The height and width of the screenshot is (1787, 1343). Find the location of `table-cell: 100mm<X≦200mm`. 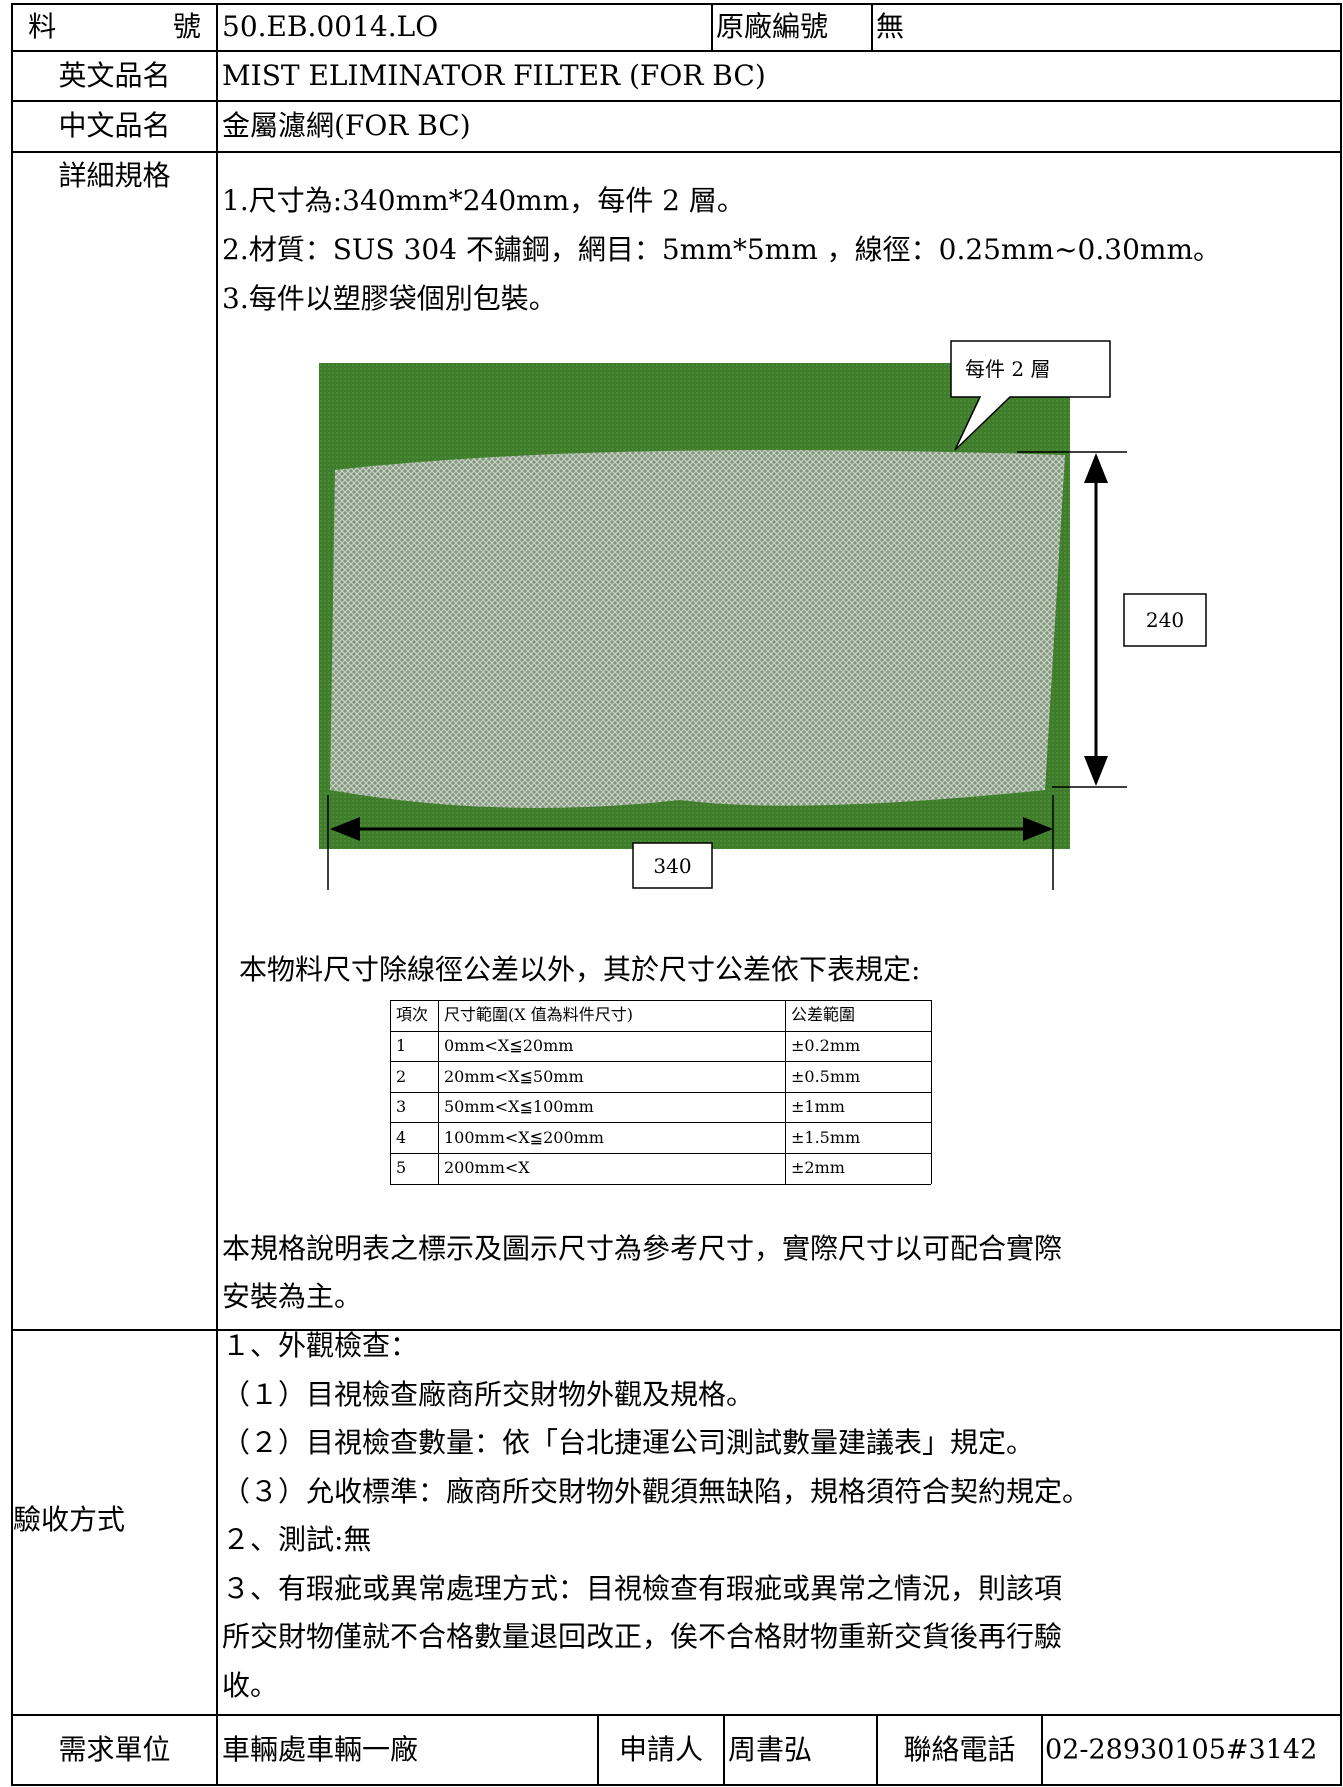

table-cell: 100mm<X≦200mm is located at coordinates (524, 1137).